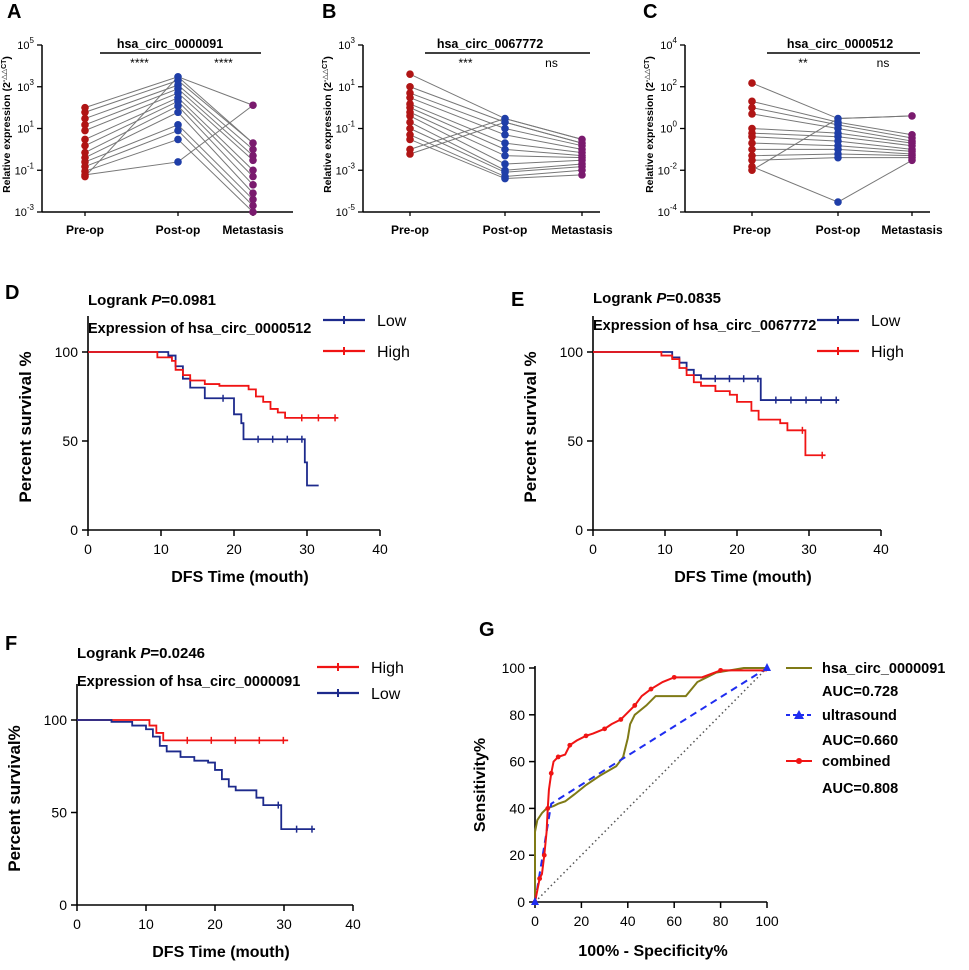  What do you see at coordinates (487, 630) in the screenshot?
I see `panel-letter-g: G` at bounding box center [487, 630].